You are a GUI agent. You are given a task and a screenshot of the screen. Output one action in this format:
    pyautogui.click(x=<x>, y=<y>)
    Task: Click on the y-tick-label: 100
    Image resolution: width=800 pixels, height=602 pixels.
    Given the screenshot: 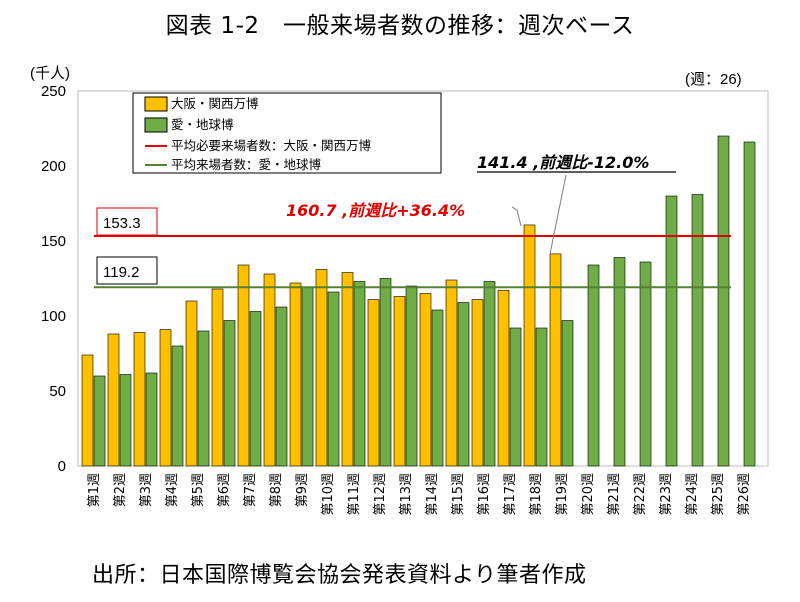 What is the action you would take?
    pyautogui.click(x=53, y=316)
    